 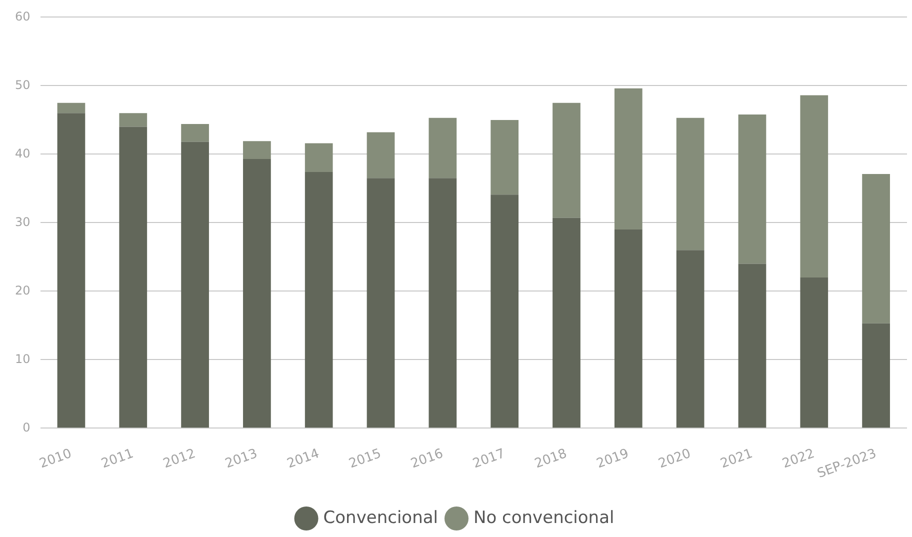 What do you see at coordinates (117, 459) in the screenshot?
I see `x-tick-label: 2011` at bounding box center [117, 459].